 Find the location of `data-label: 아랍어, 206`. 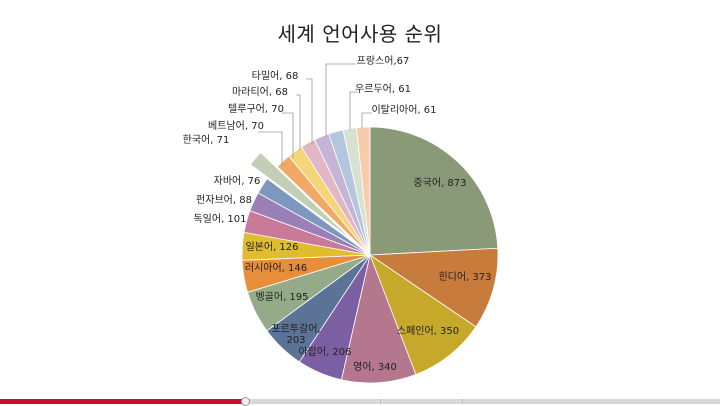

data-label: 아랍어, 206 is located at coordinates (324, 351).